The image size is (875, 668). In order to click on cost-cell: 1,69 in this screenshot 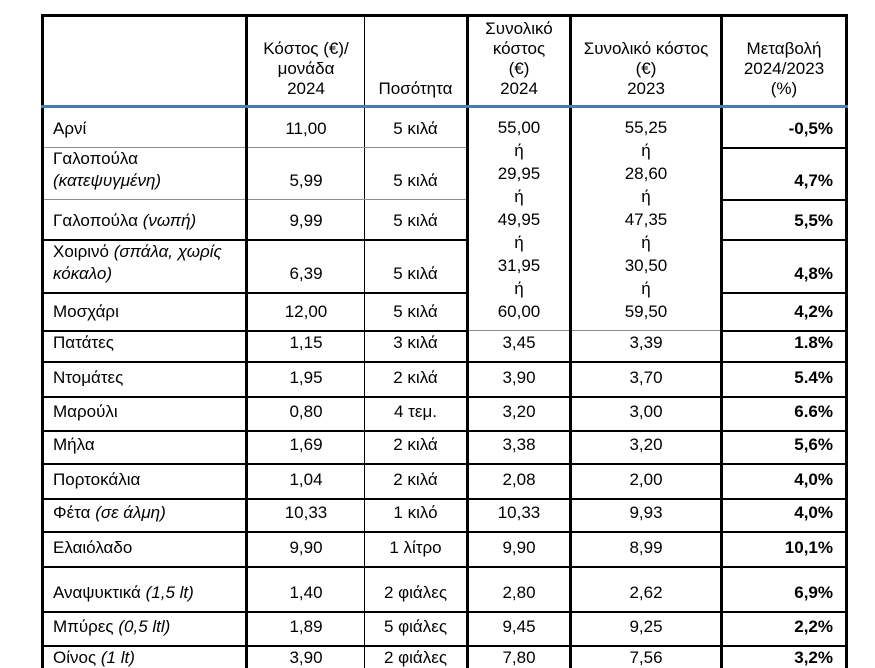, I will do `click(305, 447)`.